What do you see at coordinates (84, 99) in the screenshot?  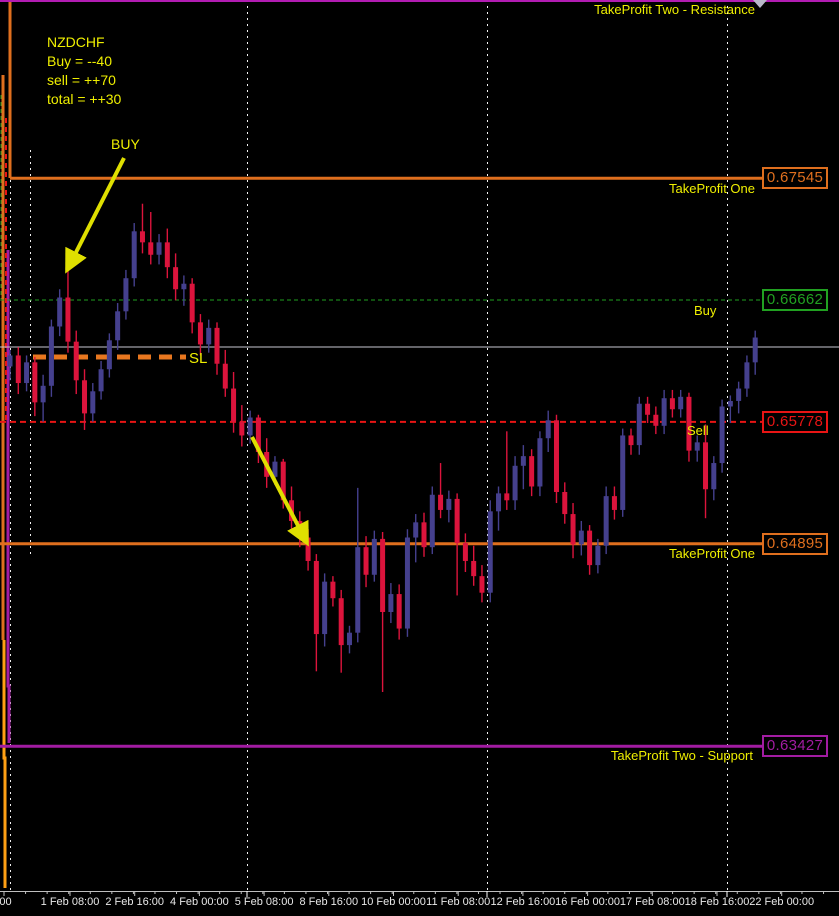 I see `total-stat-label: total = ++30` at bounding box center [84, 99].